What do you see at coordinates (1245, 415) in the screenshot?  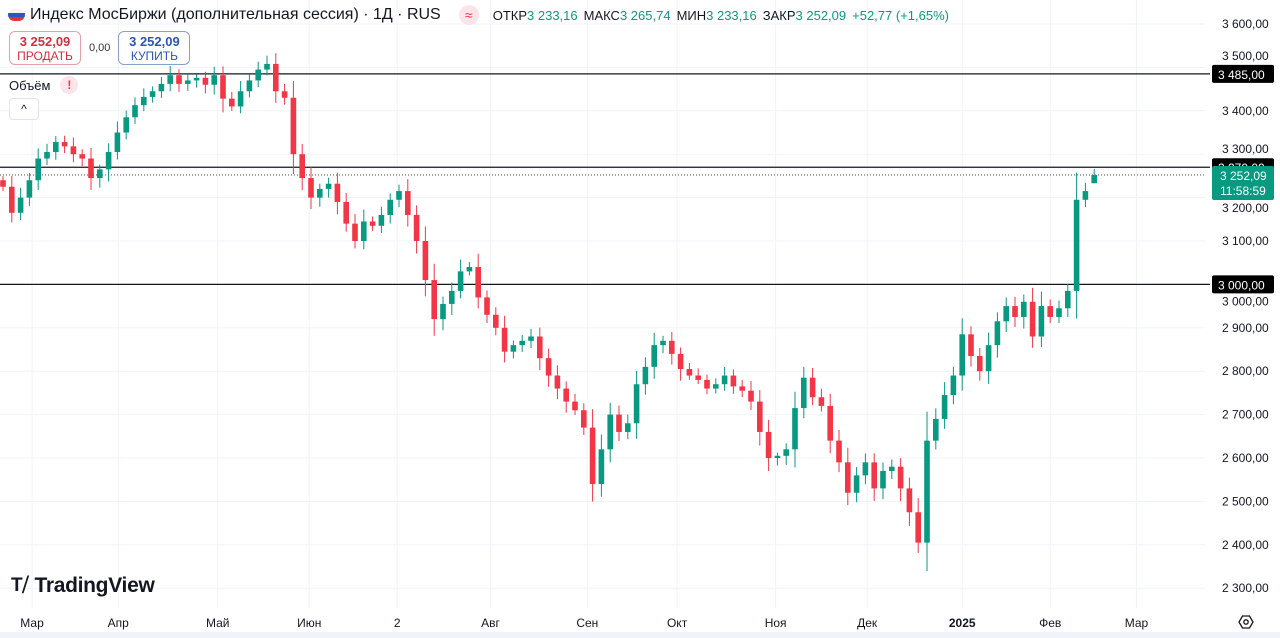 I see `price-tick-label: 2 700,00` at bounding box center [1245, 415].